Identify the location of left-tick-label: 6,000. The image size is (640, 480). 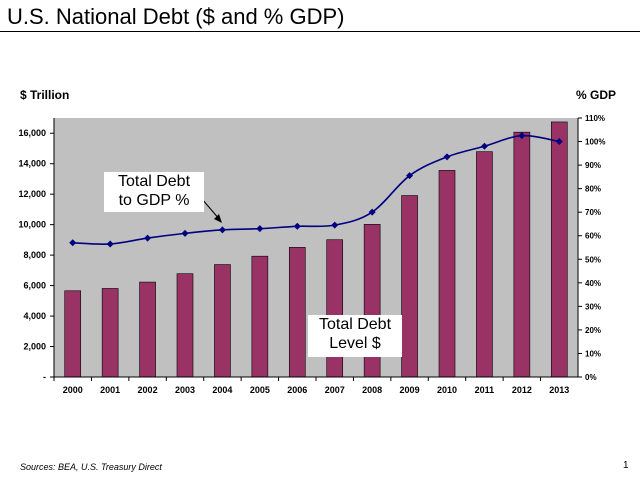
(34, 286).